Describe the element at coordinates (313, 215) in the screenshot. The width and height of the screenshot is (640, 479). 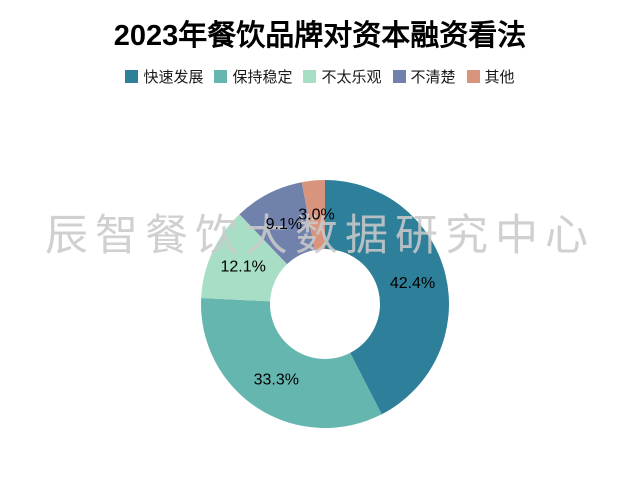
I see `donut-slice-其他` at that location.